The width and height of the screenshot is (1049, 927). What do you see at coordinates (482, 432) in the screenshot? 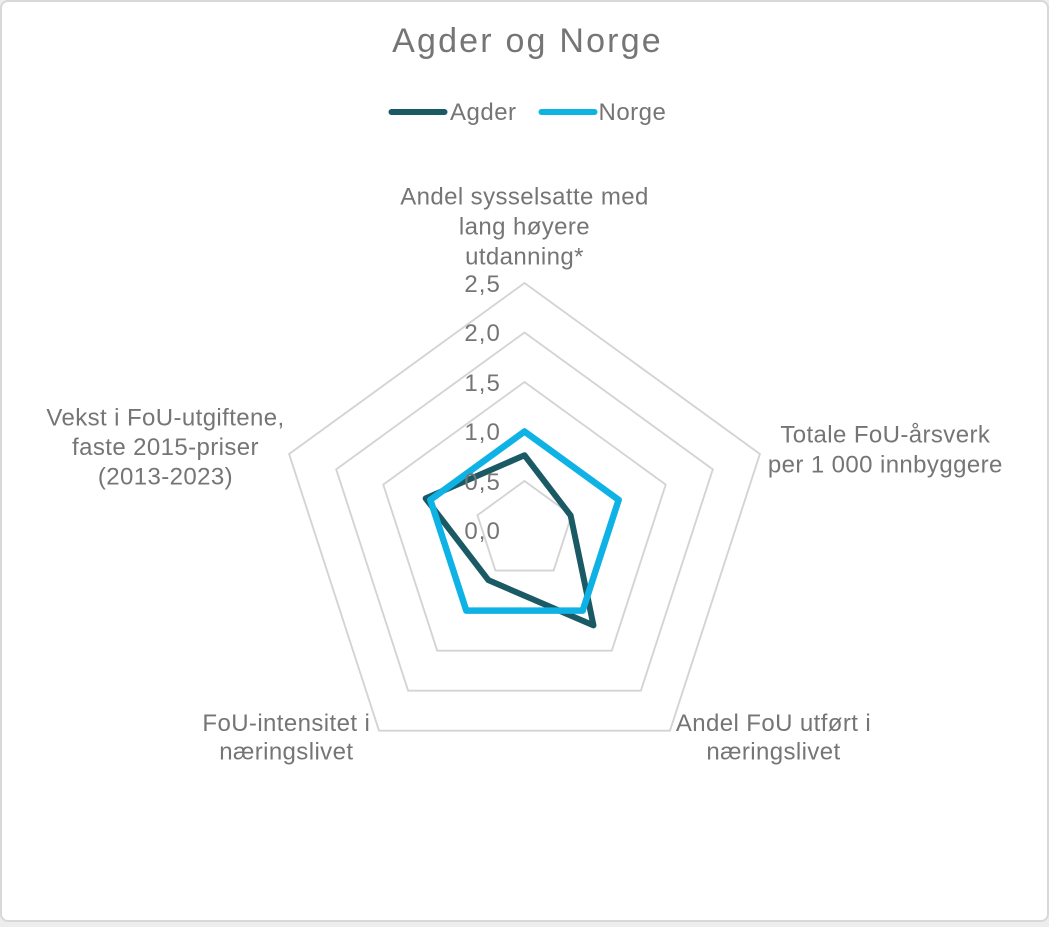
I see `svg-text: 1,0` at bounding box center [482, 432].